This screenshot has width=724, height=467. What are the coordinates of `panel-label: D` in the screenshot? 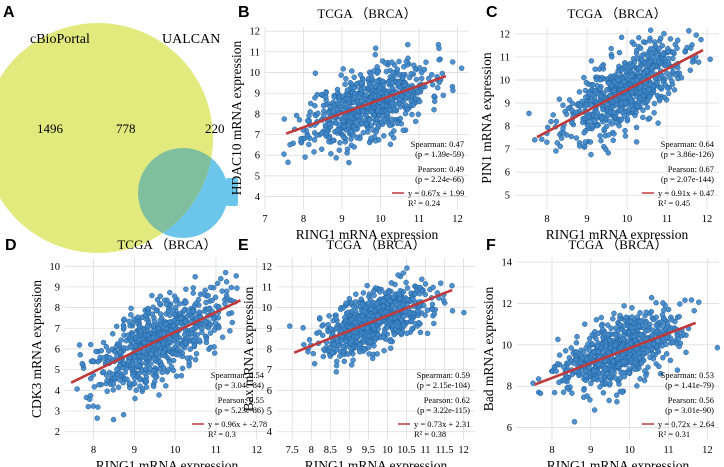 It's located at (11, 245).